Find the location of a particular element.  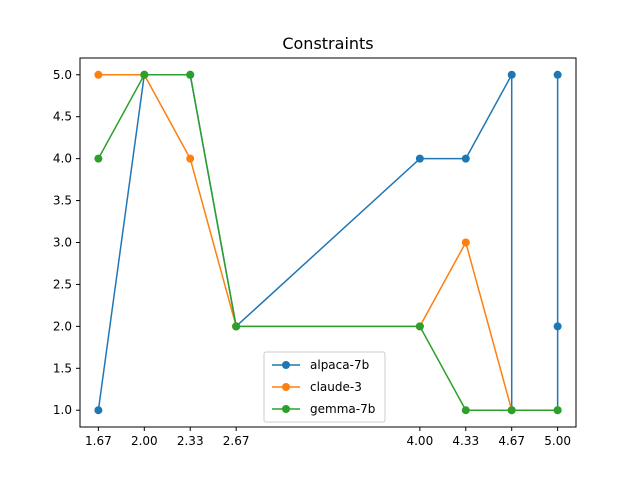

x-tick-label: 5.00 is located at coordinates (557, 441).